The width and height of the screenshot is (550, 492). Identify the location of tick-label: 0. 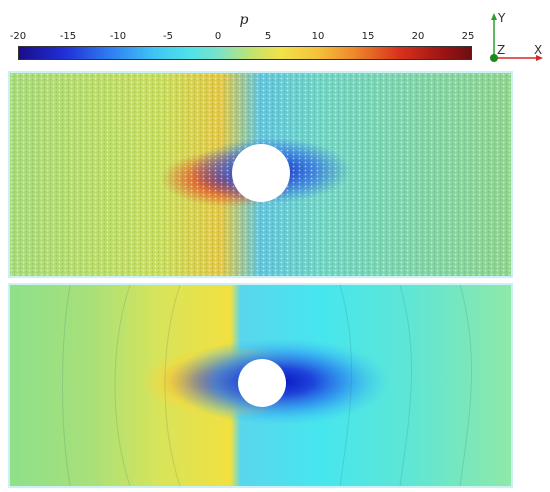
(218, 36).